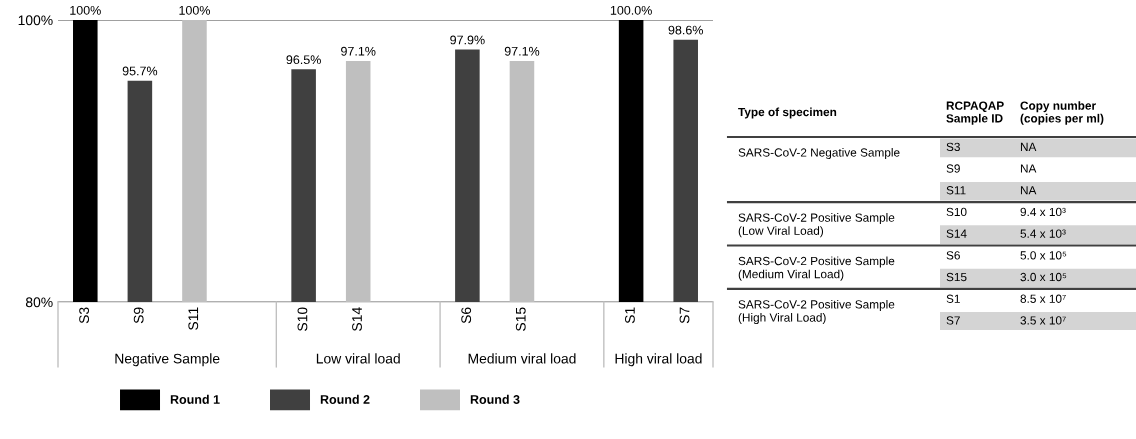 The height and width of the screenshot is (439, 1136). What do you see at coordinates (140, 71) in the screenshot?
I see `data-label: 95.7%` at bounding box center [140, 71].